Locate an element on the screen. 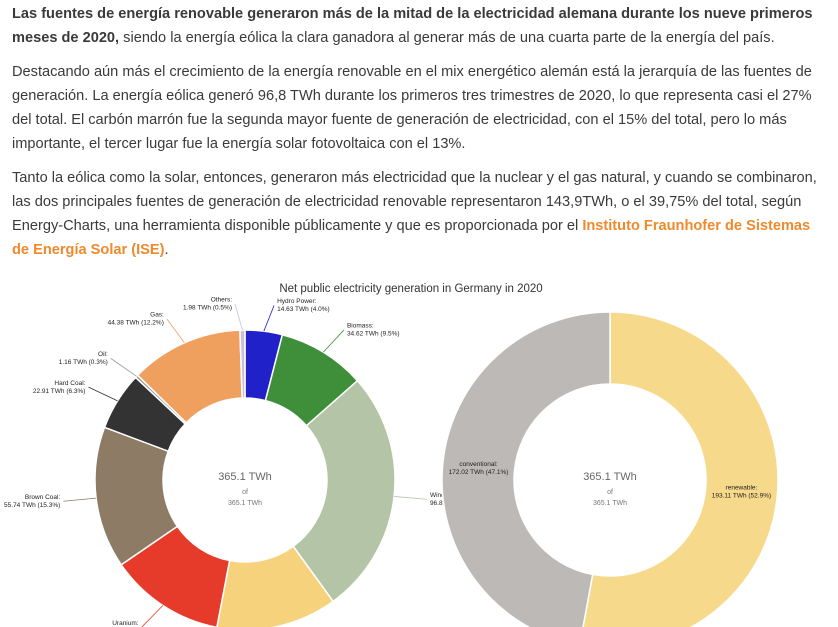  slice-label: Uranium: is located at coordinates (125, 623).